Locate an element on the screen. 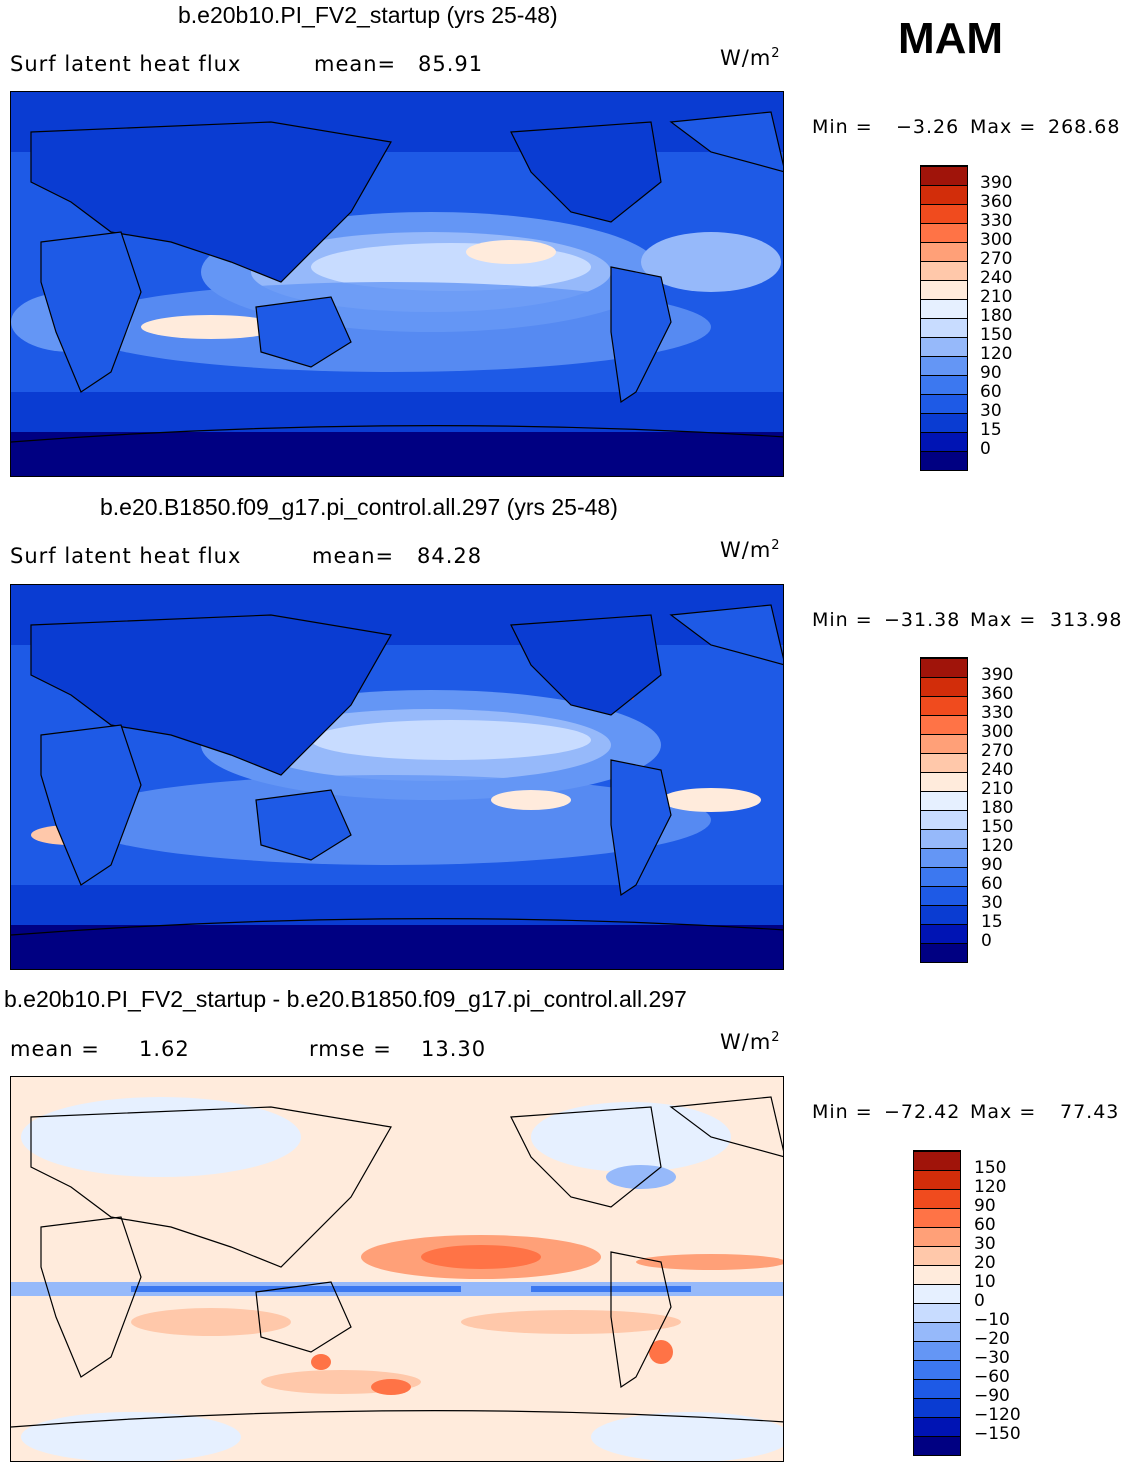 This screenshot has height=1470, width=1127. colorbar-tick-label: 210 is located at coordinates (996, 297).